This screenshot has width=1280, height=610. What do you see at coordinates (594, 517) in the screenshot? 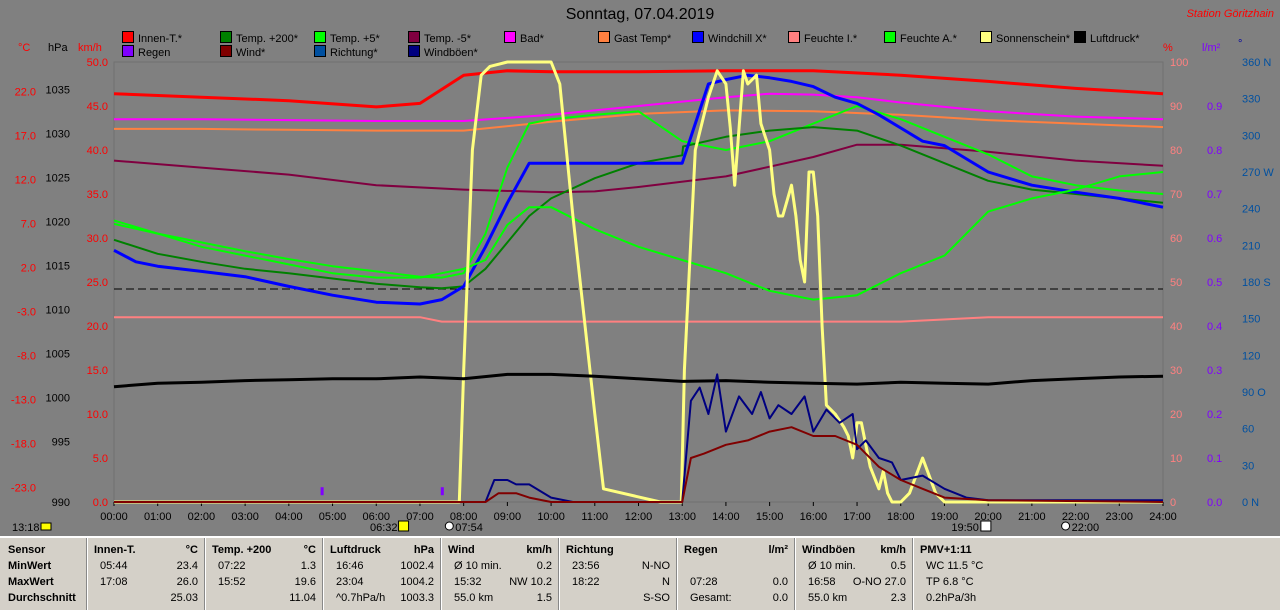
I see `x-tick-label: 11:00` at bounding box center [594, 517].